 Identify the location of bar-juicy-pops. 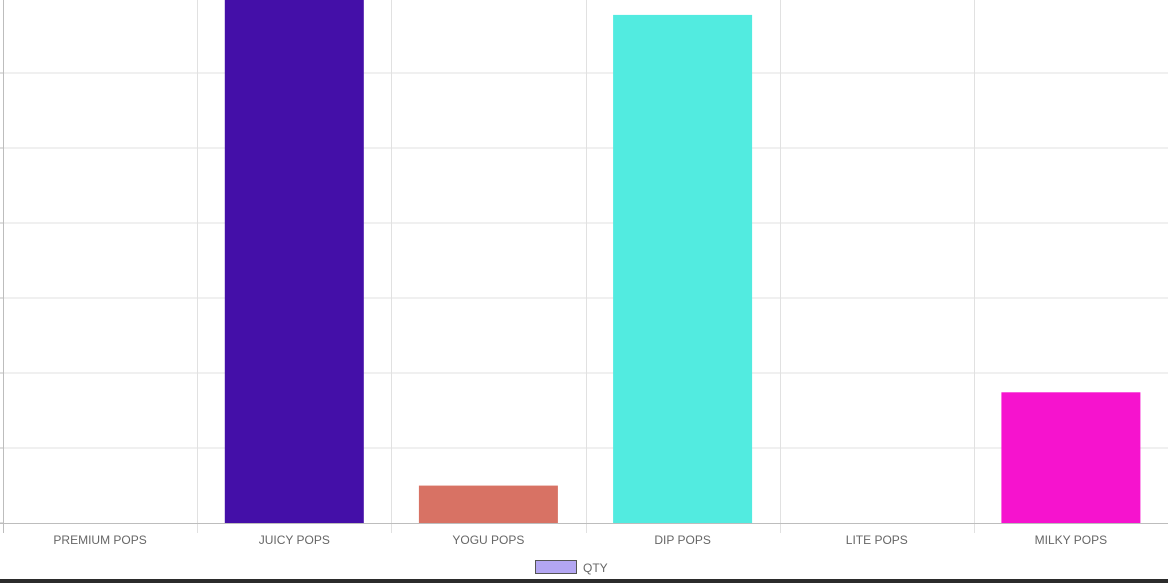
(294, 261).